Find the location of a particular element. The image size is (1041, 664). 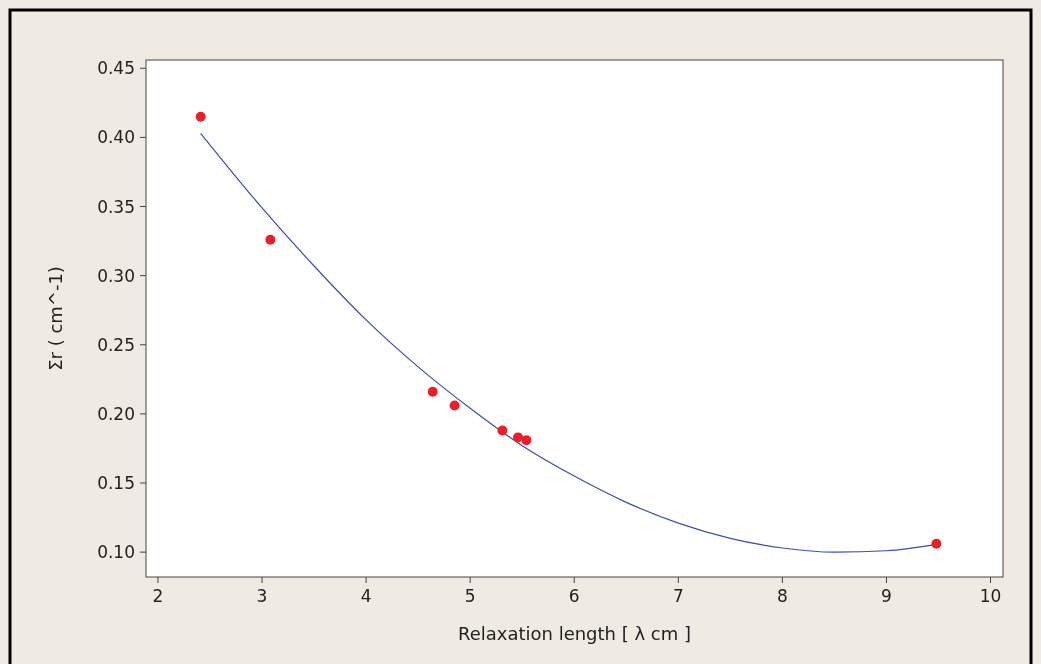

y-axis-title: Σr ( cm^-1) is located at coordinates (55, 318).